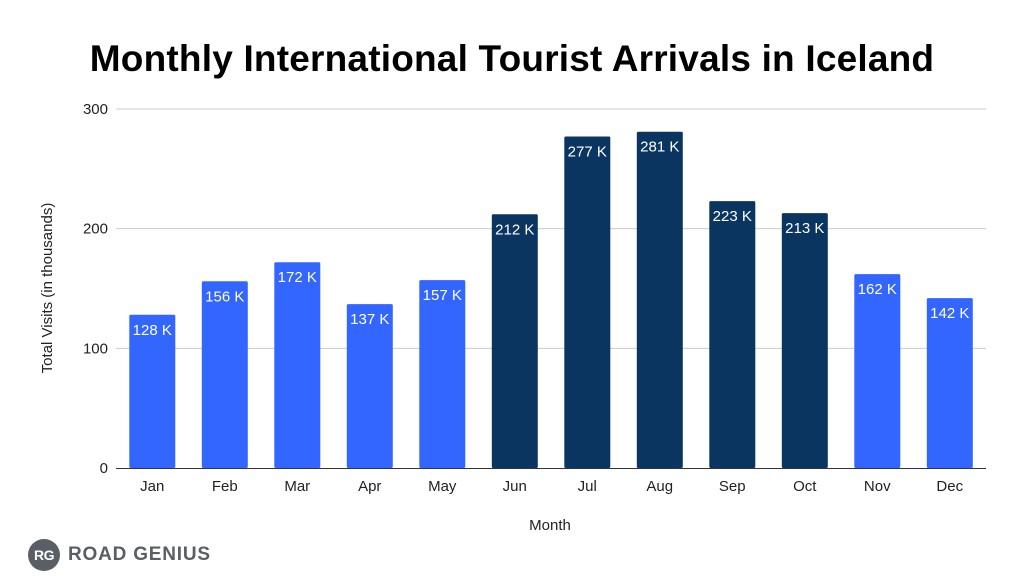 The height and width of the screenshot is (582, 1024). Describe the element at coordinates (95, 289) in the screenshot. I see `y-tick-labels: 0 100 200 300` at that location.